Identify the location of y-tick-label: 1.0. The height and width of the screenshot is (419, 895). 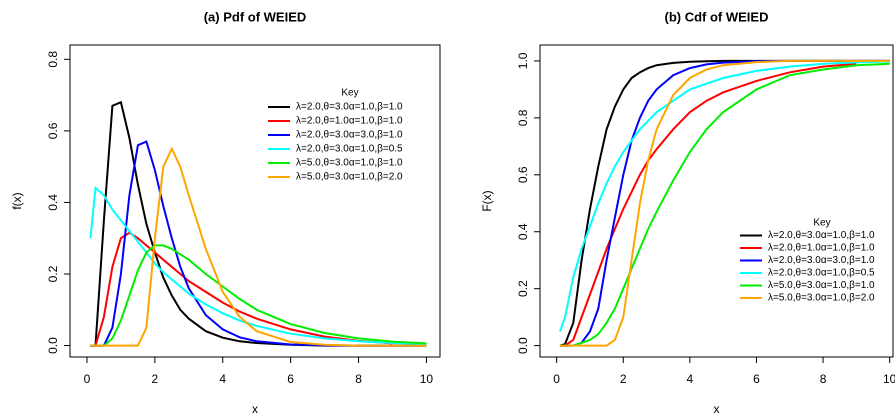
(523, 60).